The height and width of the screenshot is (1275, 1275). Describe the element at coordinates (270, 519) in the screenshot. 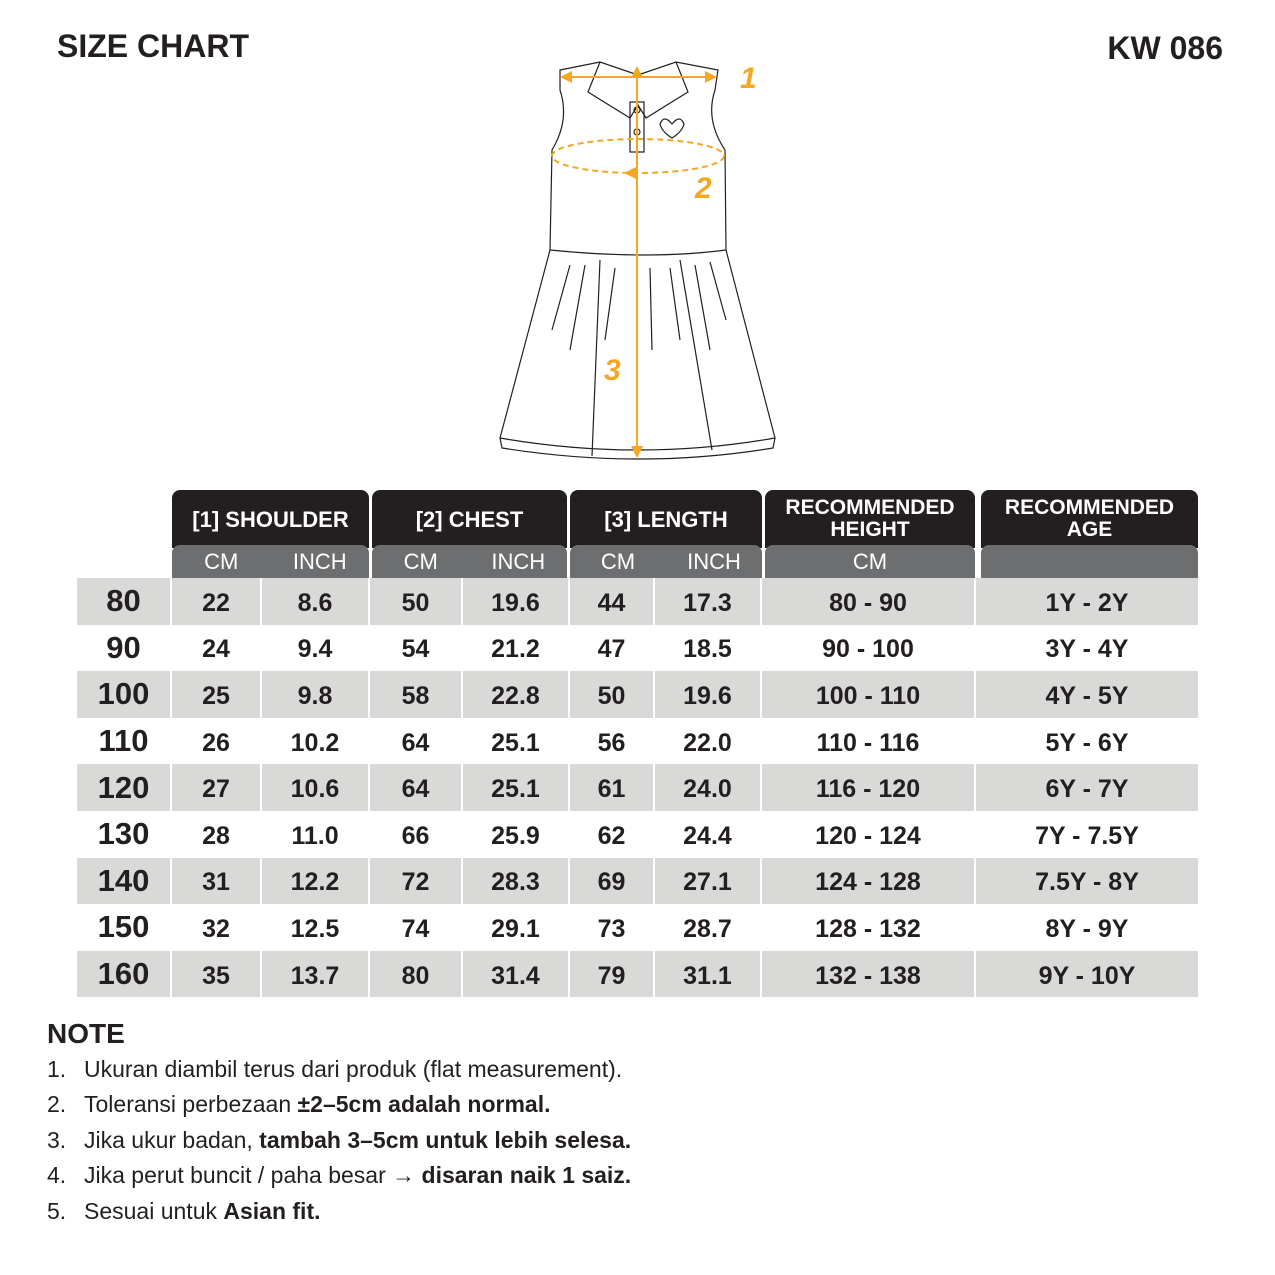

I see `header-shoulder: [1] SHOULDER` at that location.